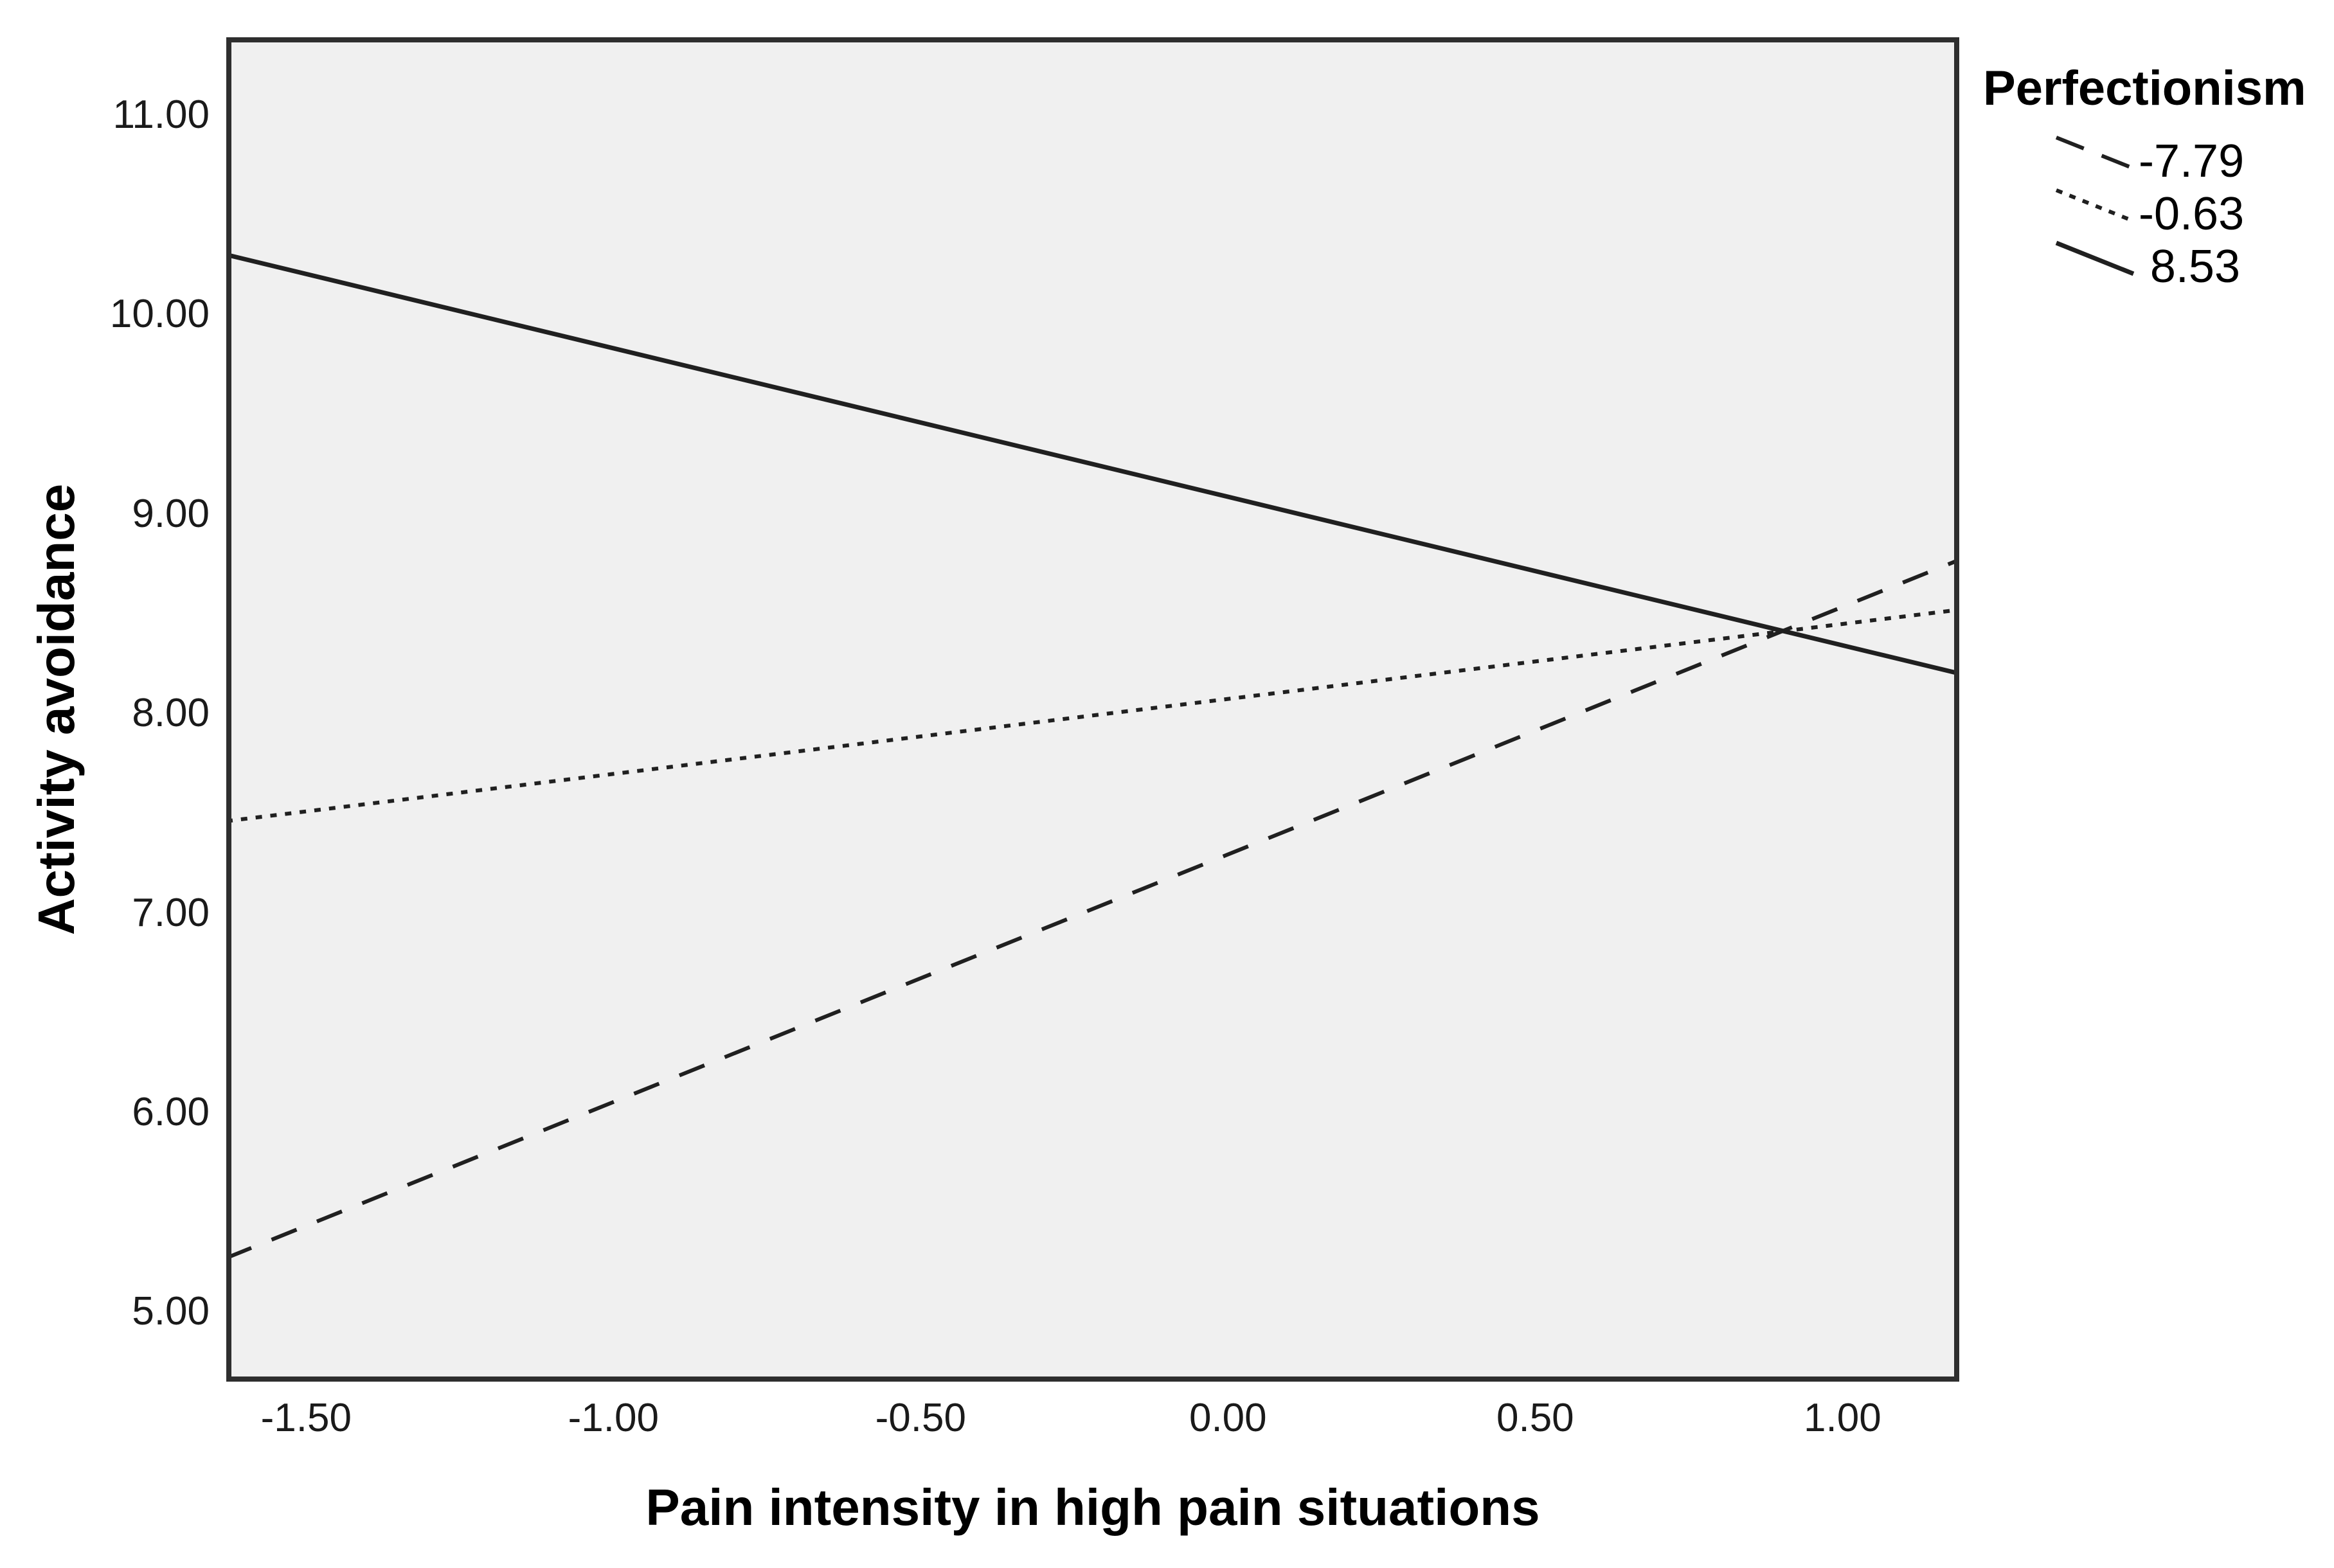 The image size is (2334, 1568). I want to click on legend: Perfectionism -7.79 -0.63 8.53, so click(2144, 174).